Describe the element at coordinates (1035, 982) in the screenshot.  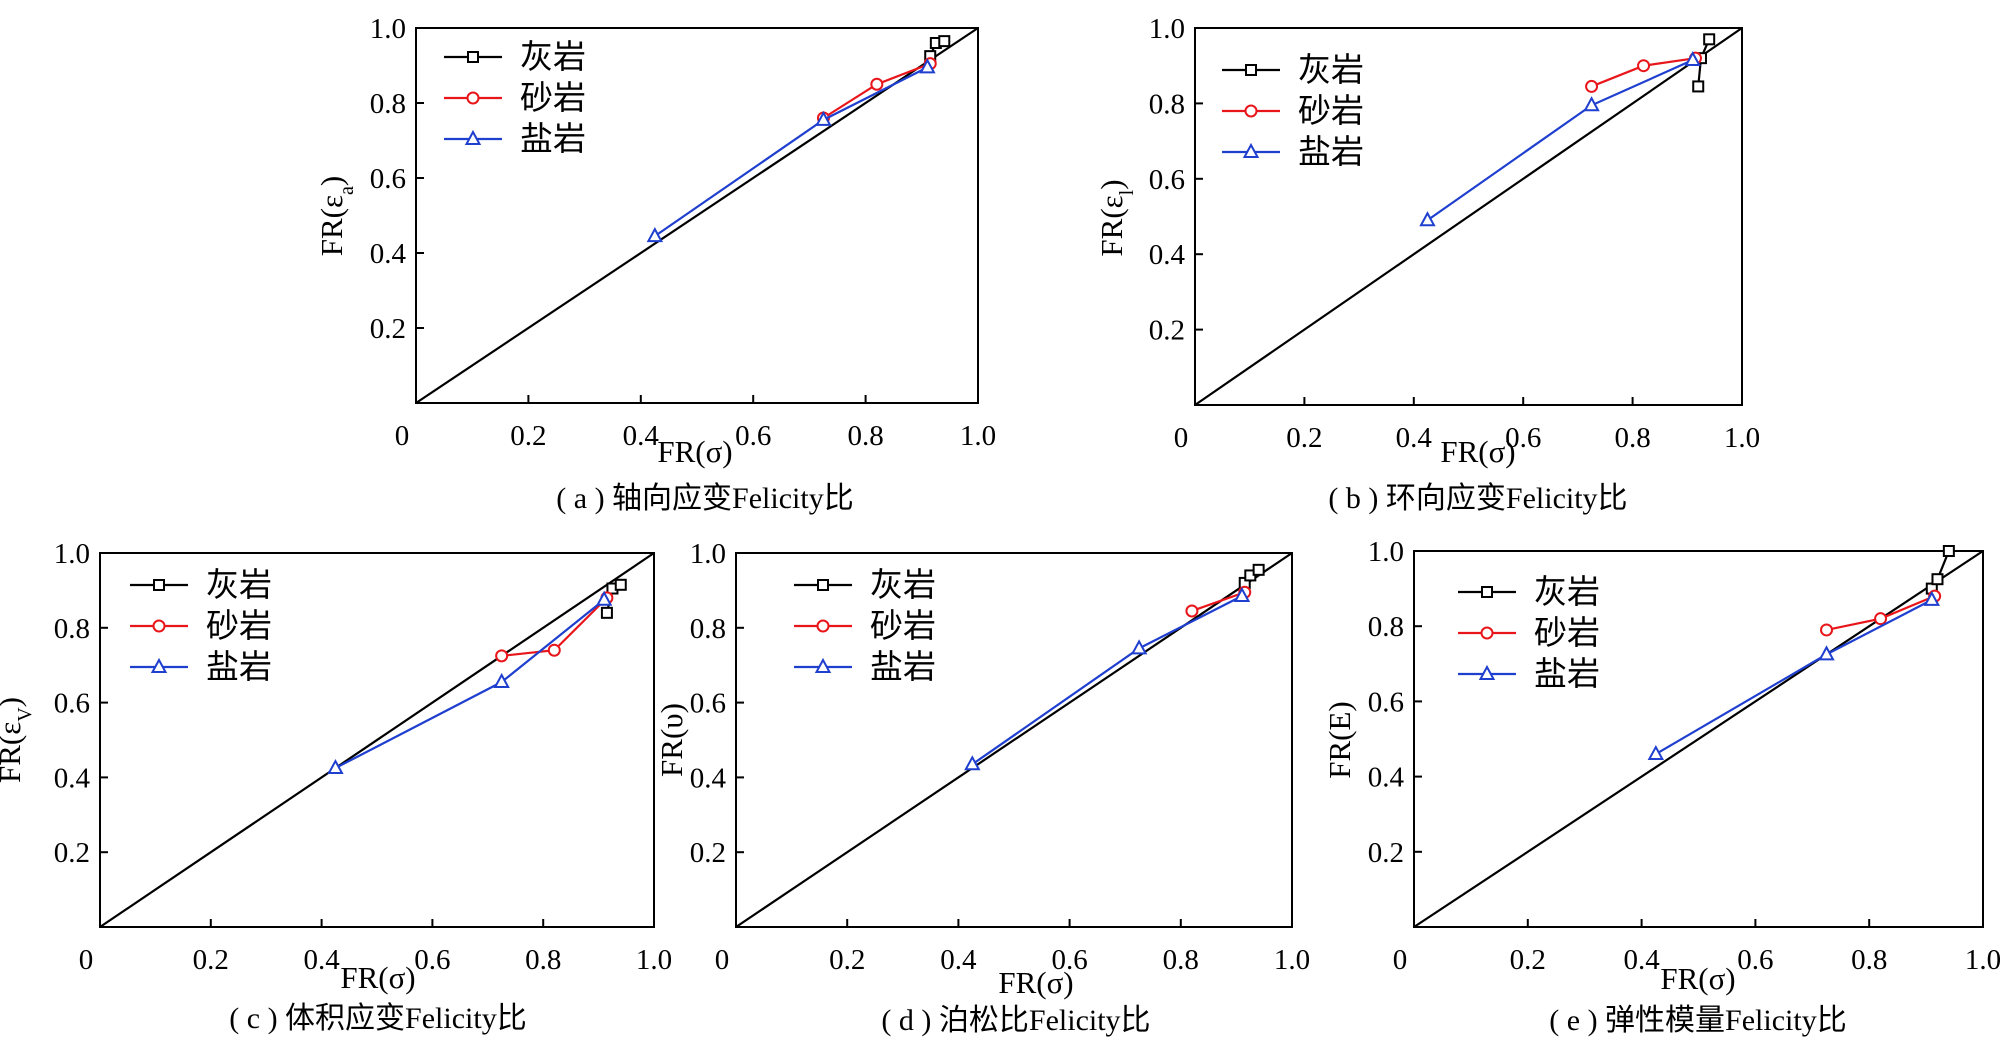
I see `x-axis-label: FR(σ)` at that location.